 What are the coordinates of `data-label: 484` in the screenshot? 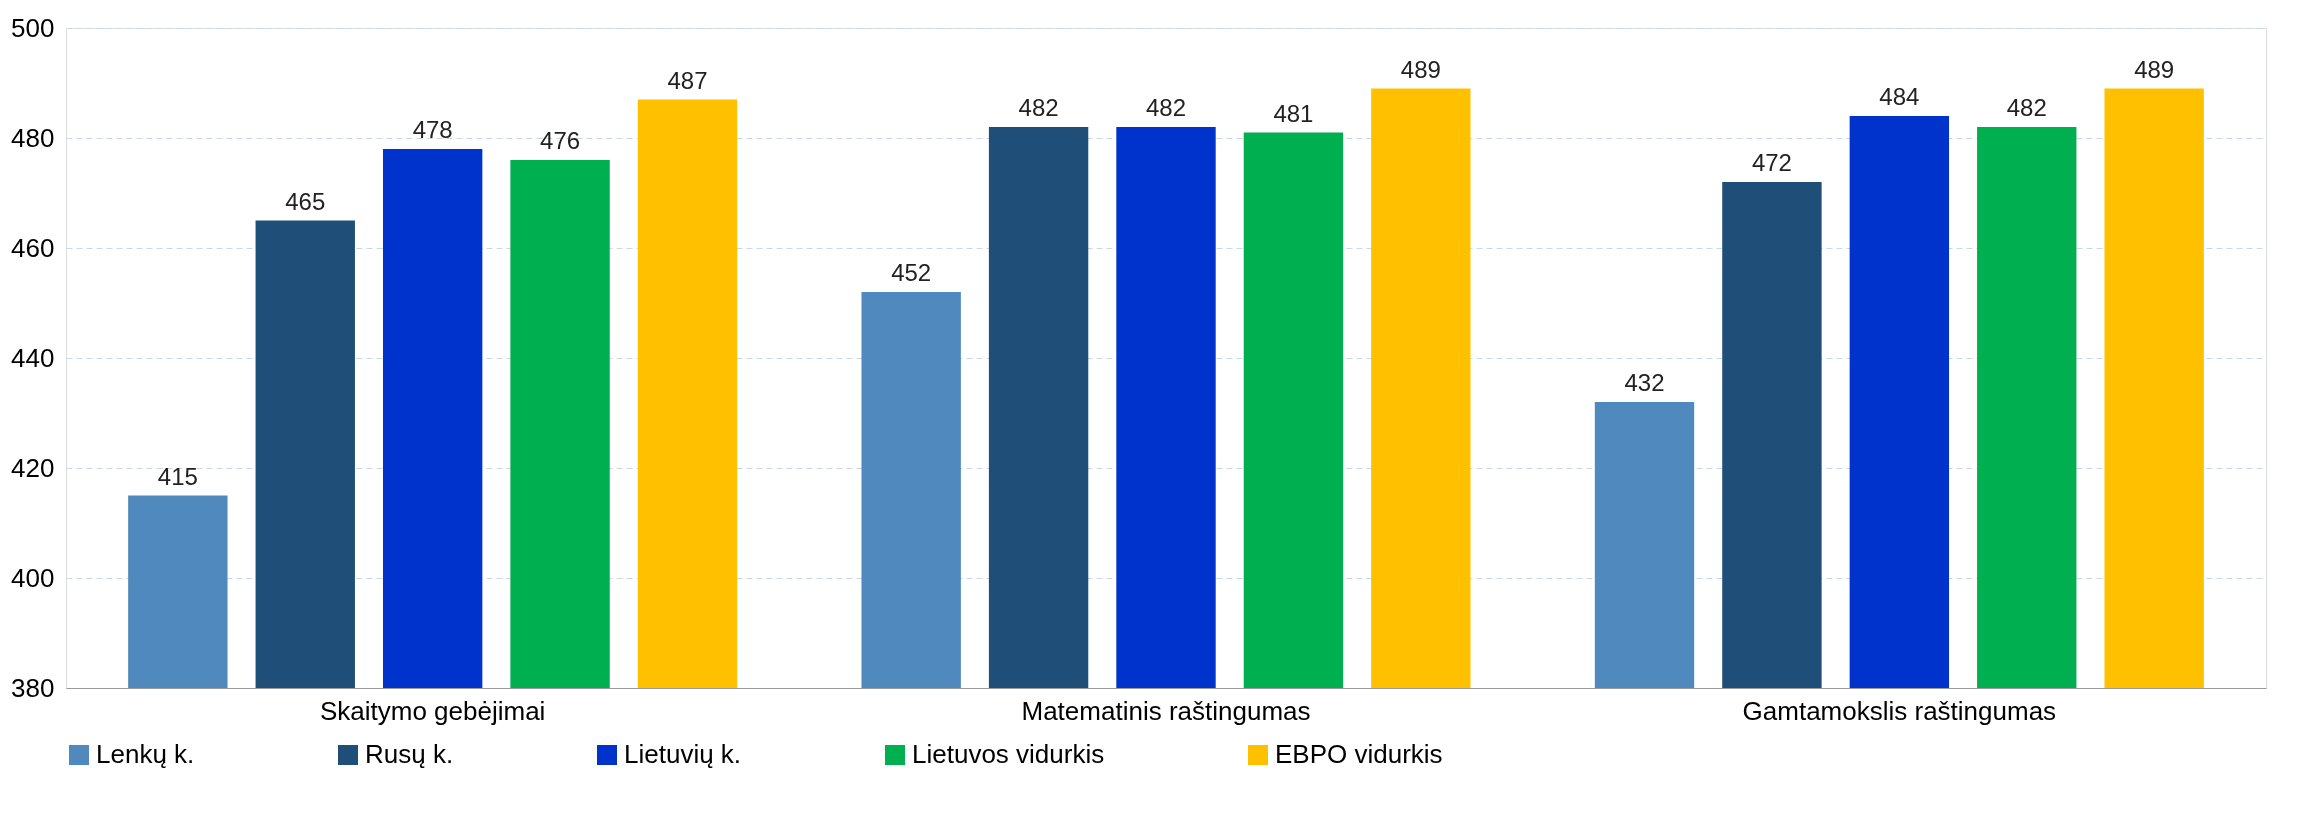 It's located at (1899, 96).